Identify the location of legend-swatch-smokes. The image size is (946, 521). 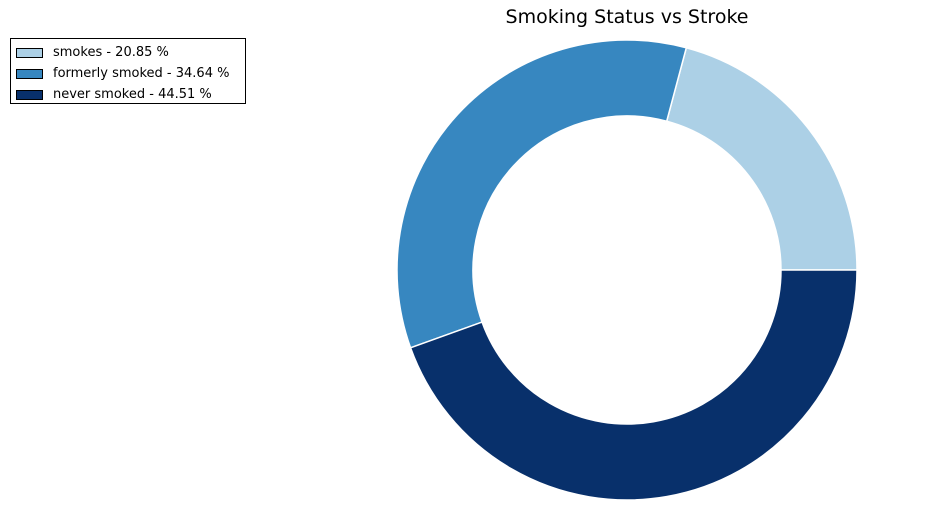
(29, 52).